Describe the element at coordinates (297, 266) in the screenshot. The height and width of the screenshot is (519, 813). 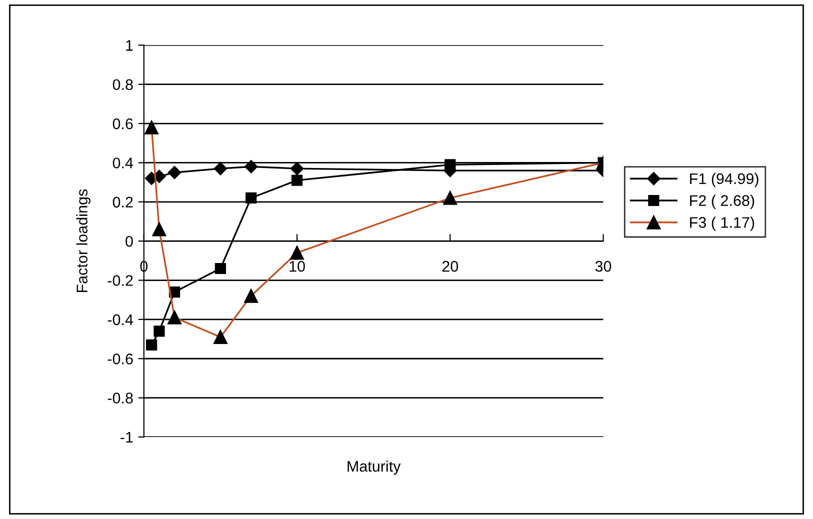
I see `x-tick-label: 10` at that location.